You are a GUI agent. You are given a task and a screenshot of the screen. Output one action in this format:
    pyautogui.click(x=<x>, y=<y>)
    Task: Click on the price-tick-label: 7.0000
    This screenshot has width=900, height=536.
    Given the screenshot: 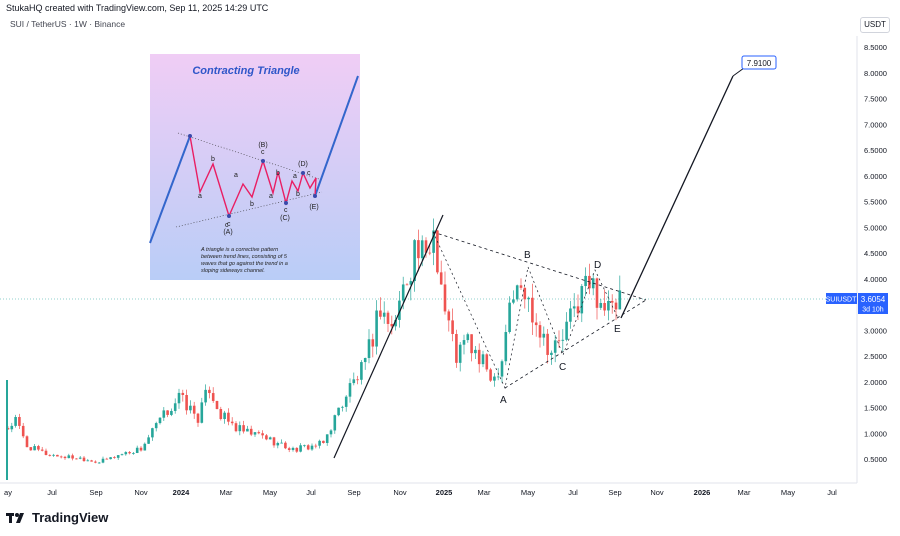 What is the action you would take?
    pyautogui.click(x=875, y=124)
    